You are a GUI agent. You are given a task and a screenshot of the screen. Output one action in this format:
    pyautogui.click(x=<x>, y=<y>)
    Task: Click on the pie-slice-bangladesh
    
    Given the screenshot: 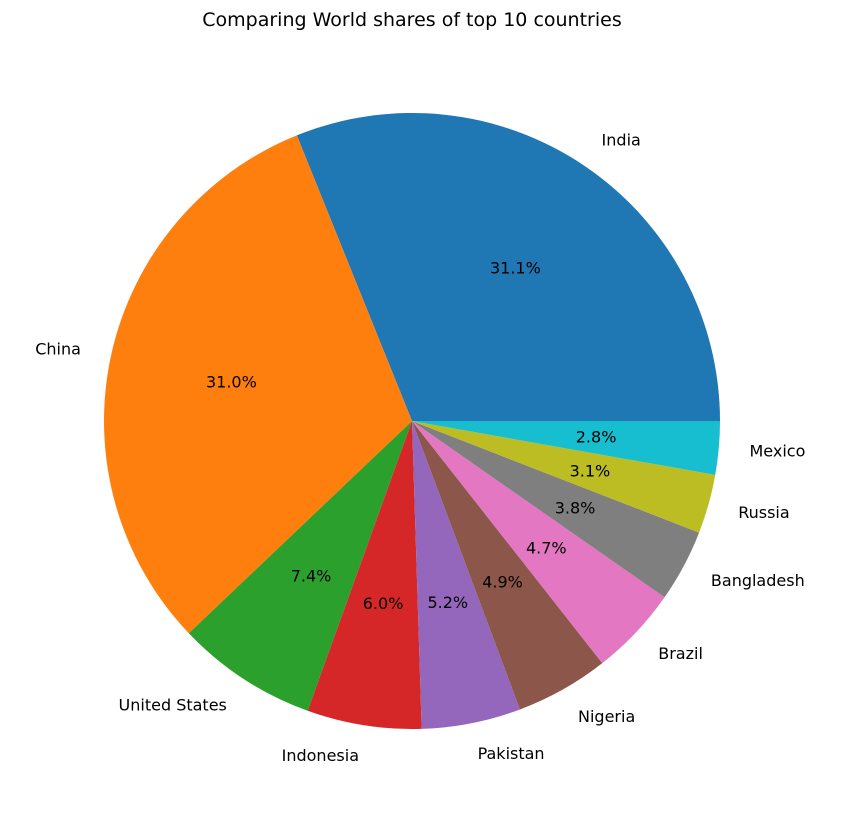 What is the action you would take?
    pyautogui.click(x=556, y=509)
    